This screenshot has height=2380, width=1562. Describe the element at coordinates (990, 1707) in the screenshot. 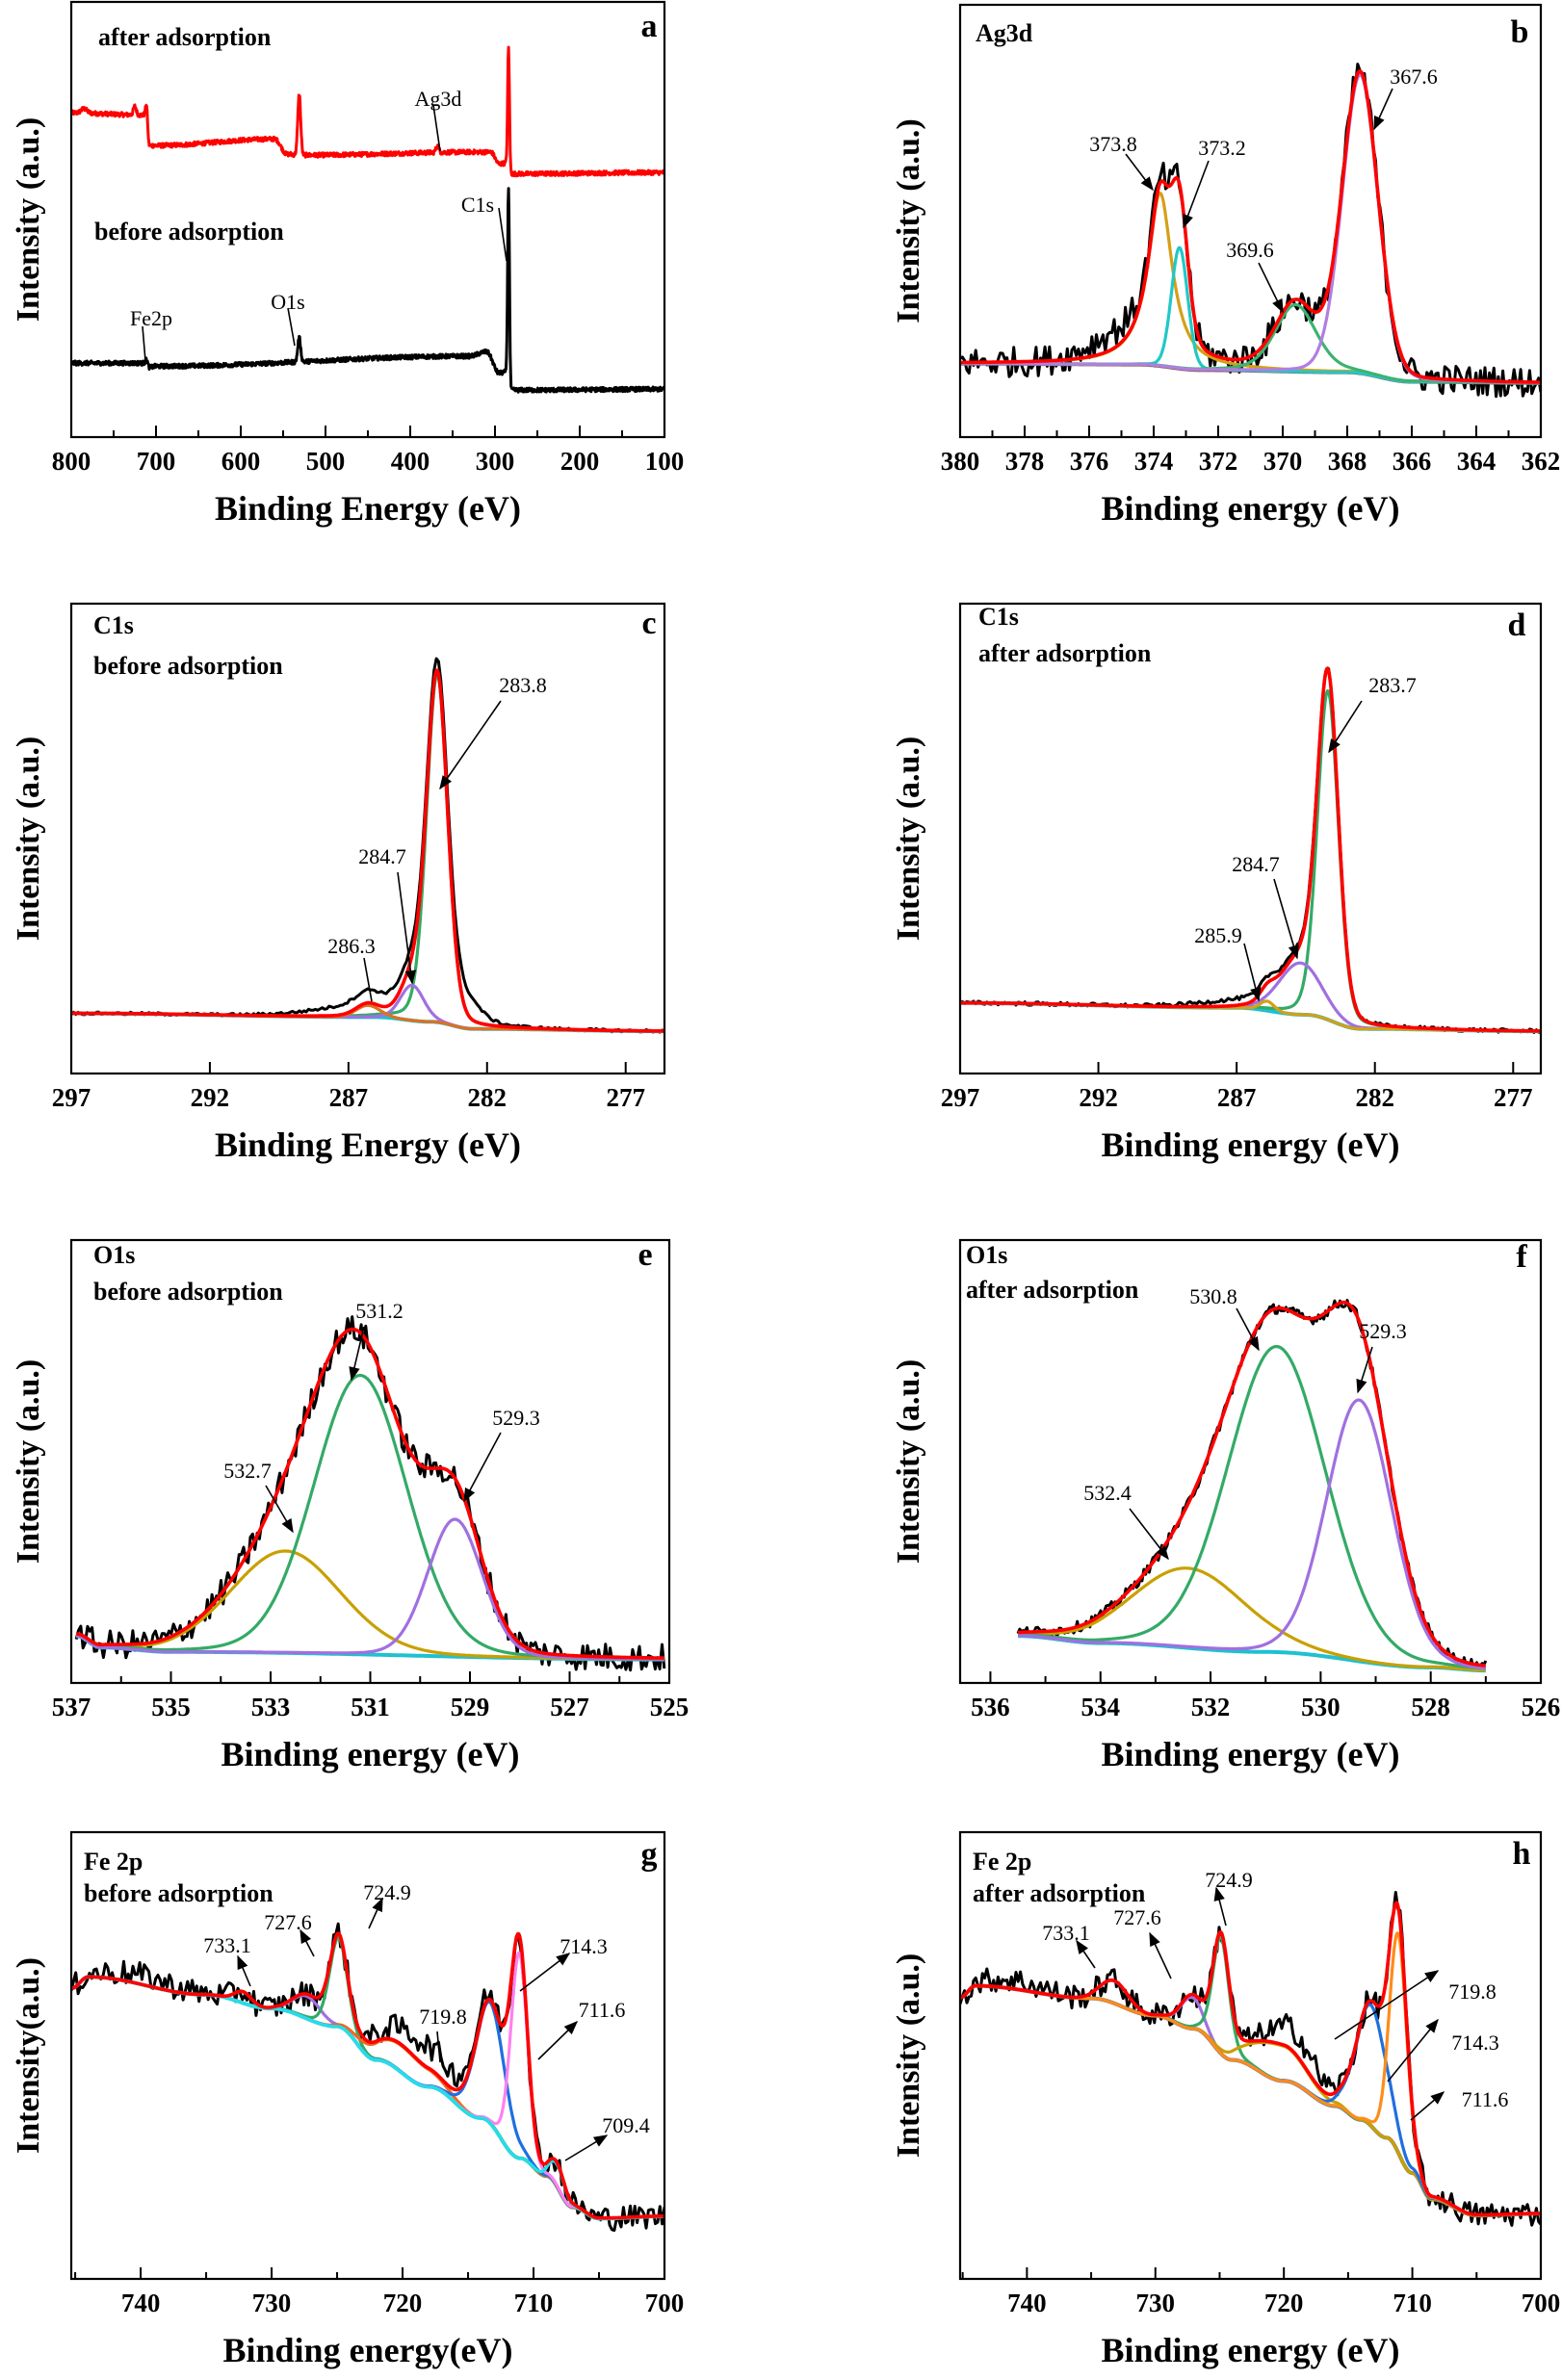

I see `x-tick-label: 536` at that location.